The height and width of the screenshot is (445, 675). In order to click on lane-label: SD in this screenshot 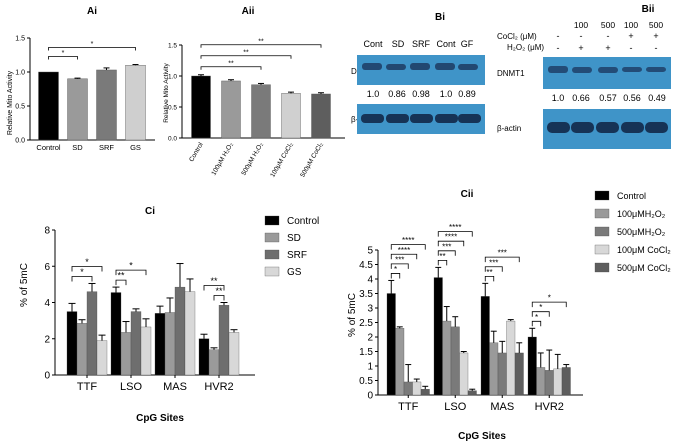, I will do `click(398, 44)`.